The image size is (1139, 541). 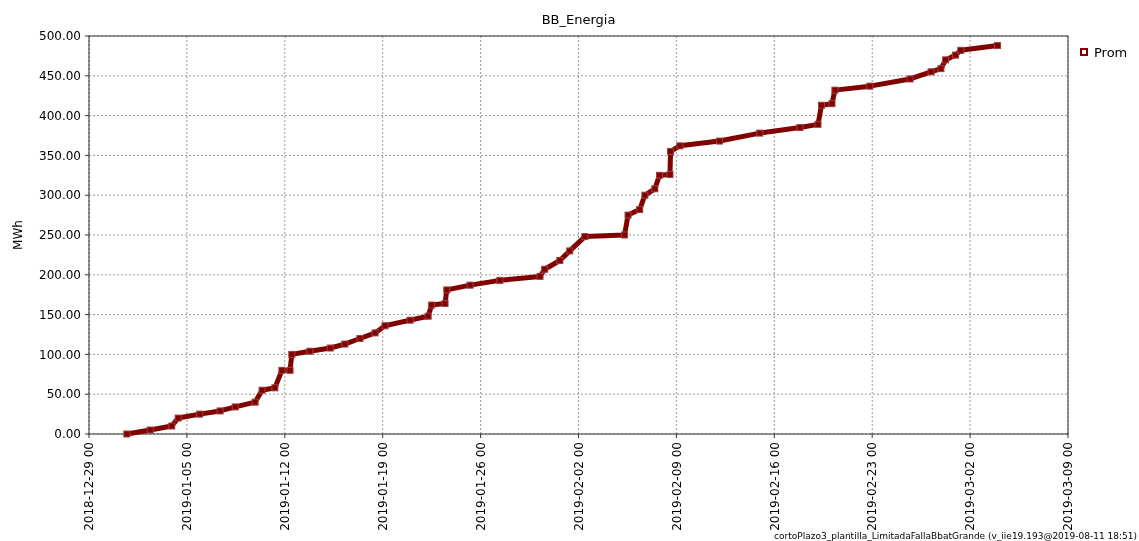 What do you see at coordinates (970, 486) in the screenshot?
I see `x-tick-label: 2019-03-02 00` at bounding box center [970, 486].